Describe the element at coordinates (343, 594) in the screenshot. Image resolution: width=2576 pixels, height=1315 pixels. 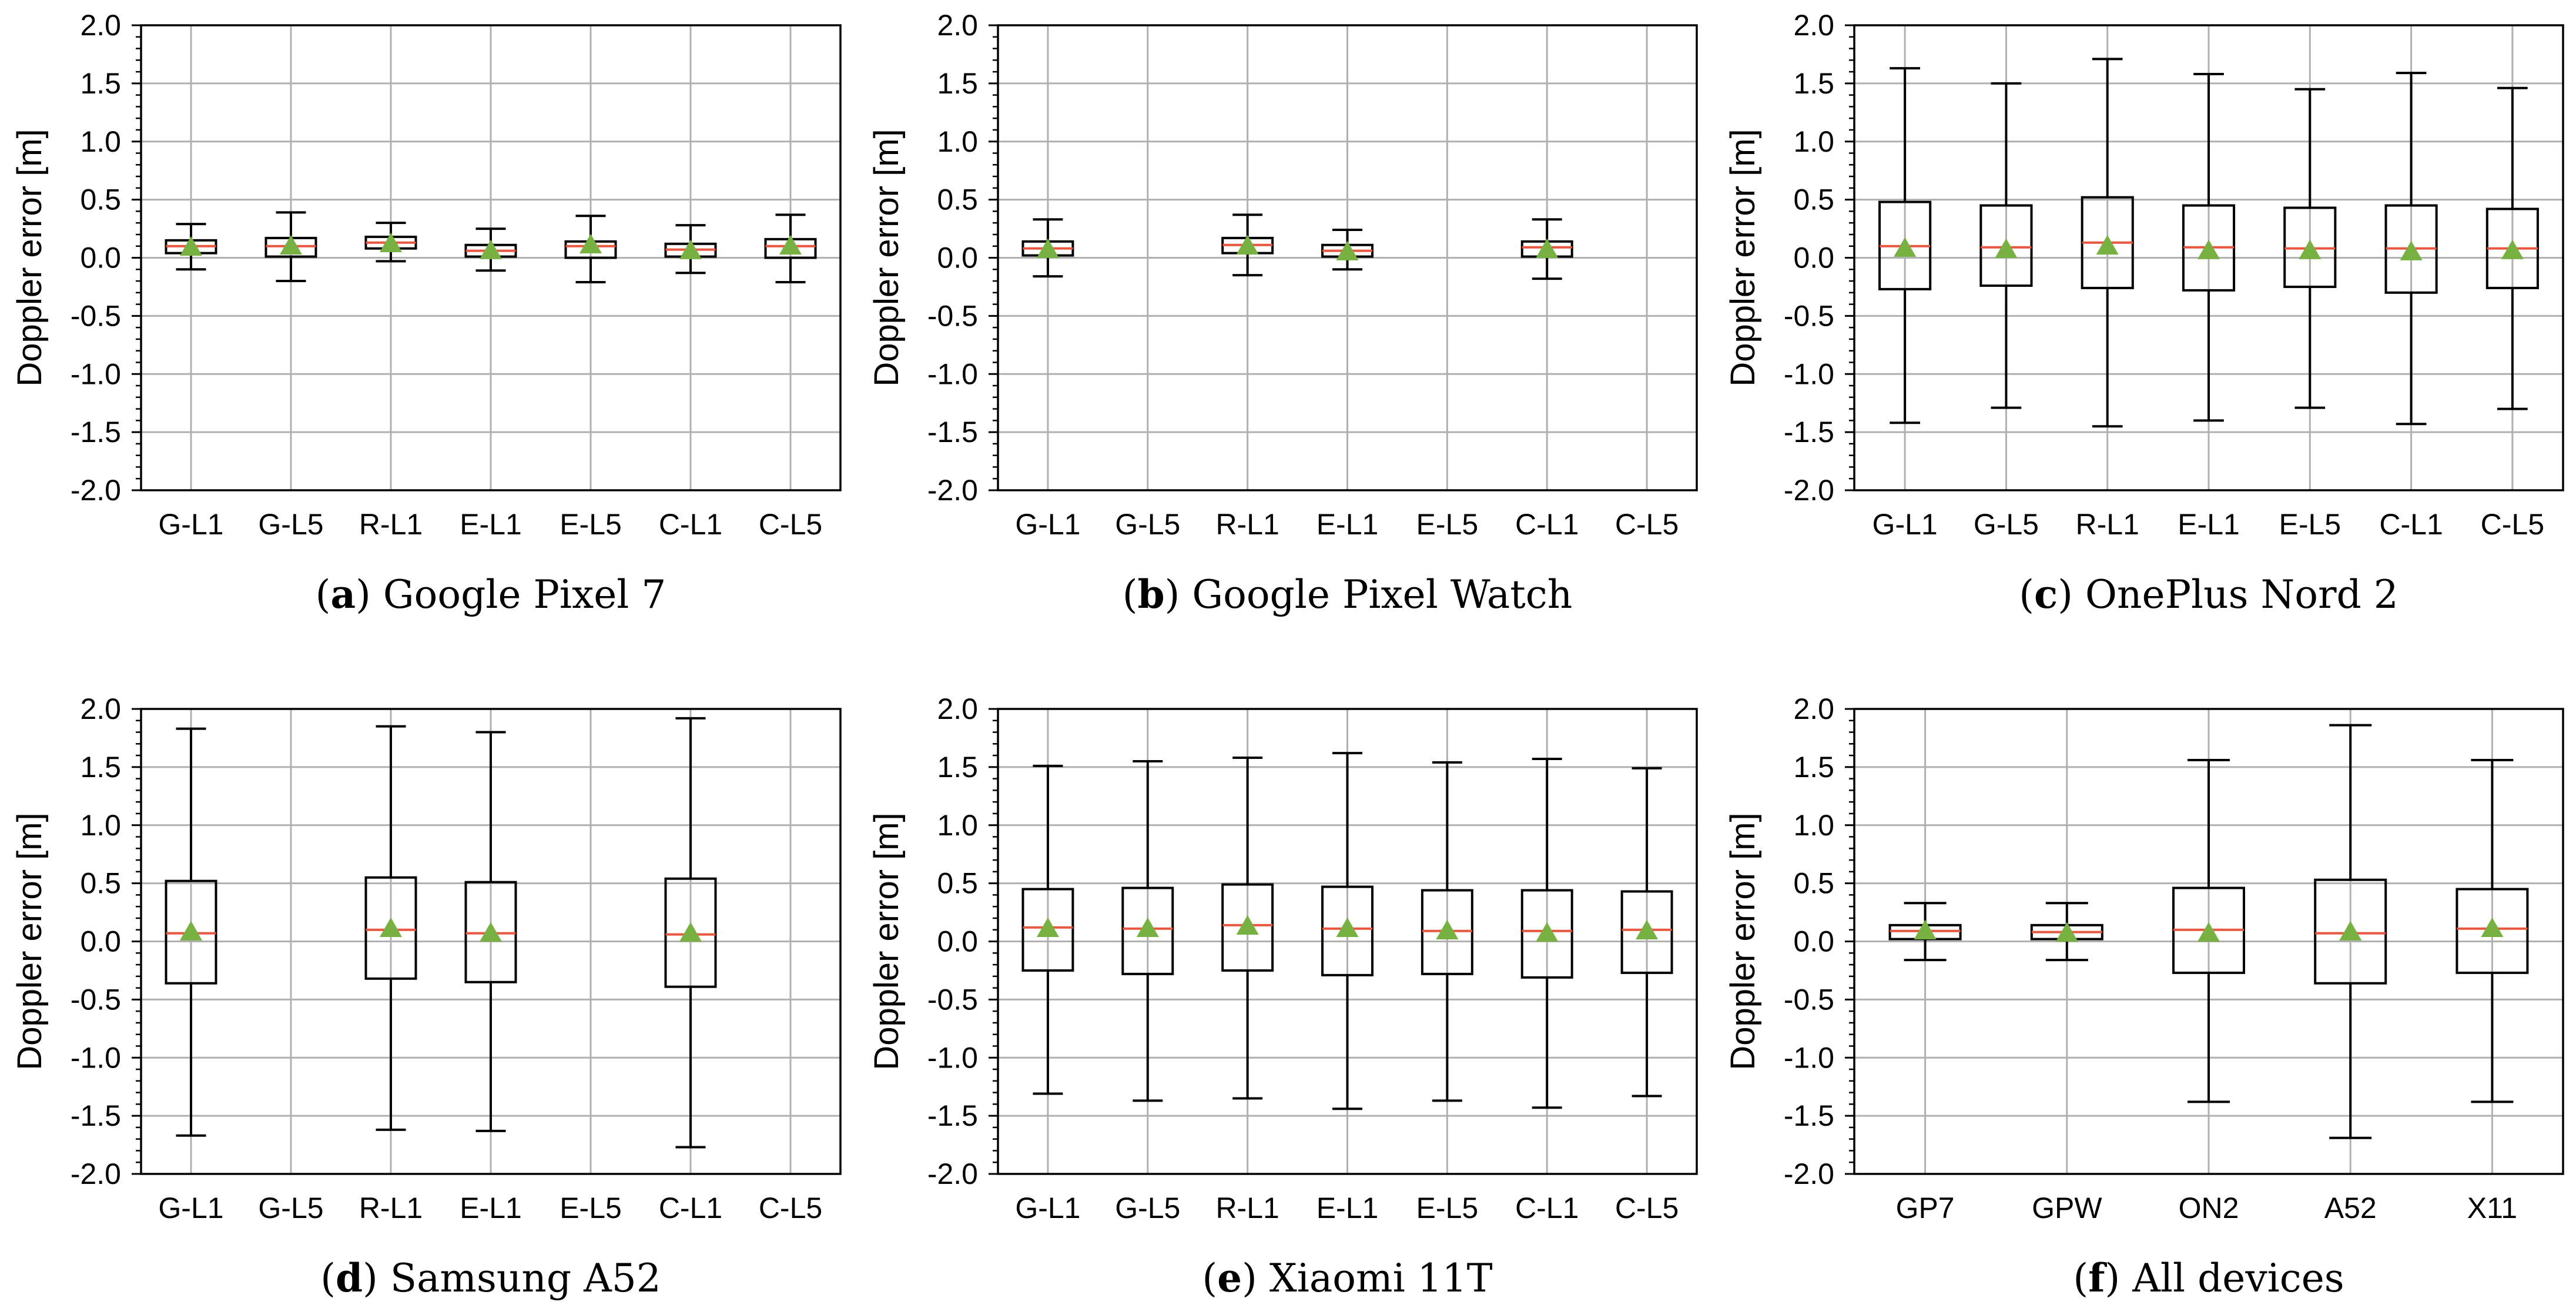
I see `caption-letter: a` at that location.